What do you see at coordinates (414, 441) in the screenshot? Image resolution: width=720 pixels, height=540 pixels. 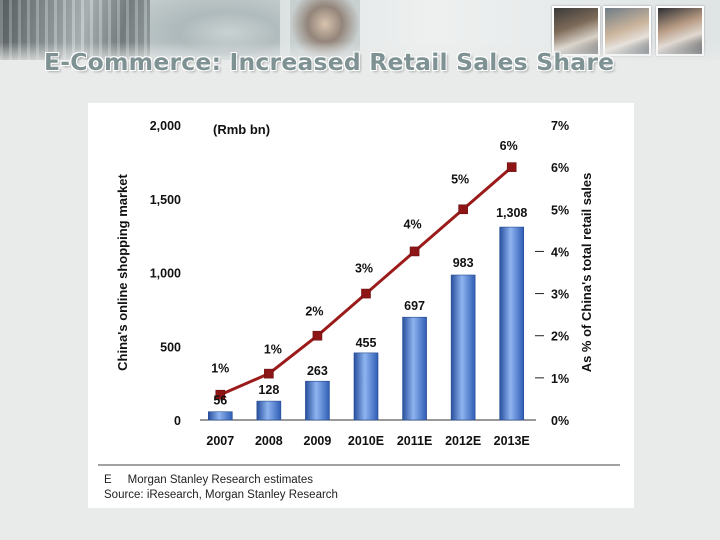 I see `x-tick-label: 2011E` at bounding box center [414, 441].